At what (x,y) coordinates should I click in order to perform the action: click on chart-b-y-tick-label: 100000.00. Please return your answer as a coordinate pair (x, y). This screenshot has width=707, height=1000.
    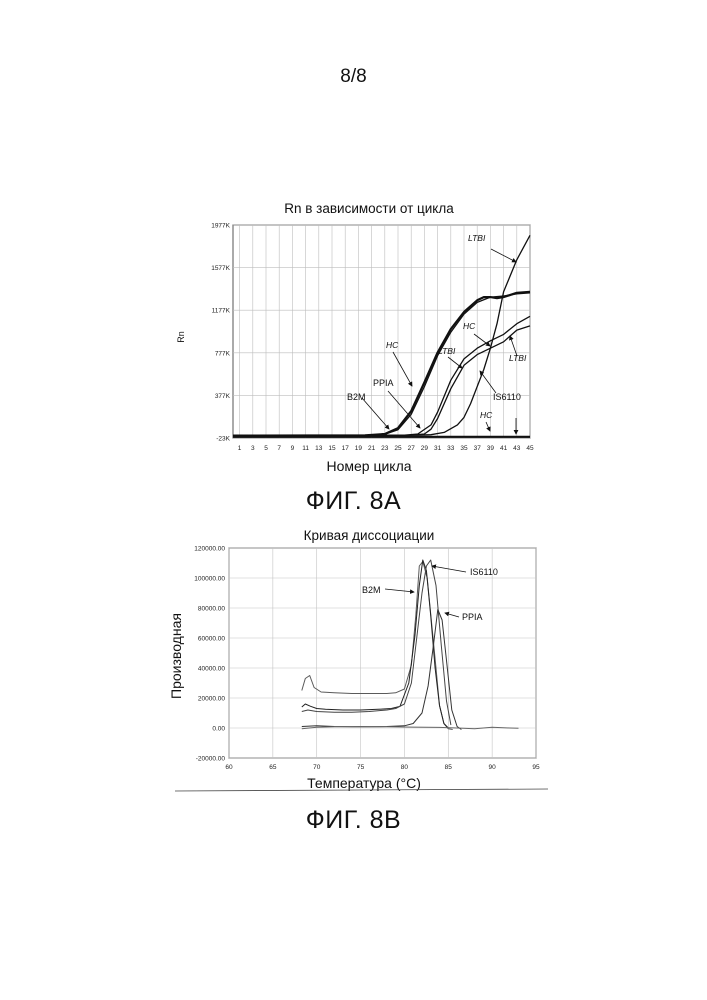
    Looking at the image, I should click on (209, 579).